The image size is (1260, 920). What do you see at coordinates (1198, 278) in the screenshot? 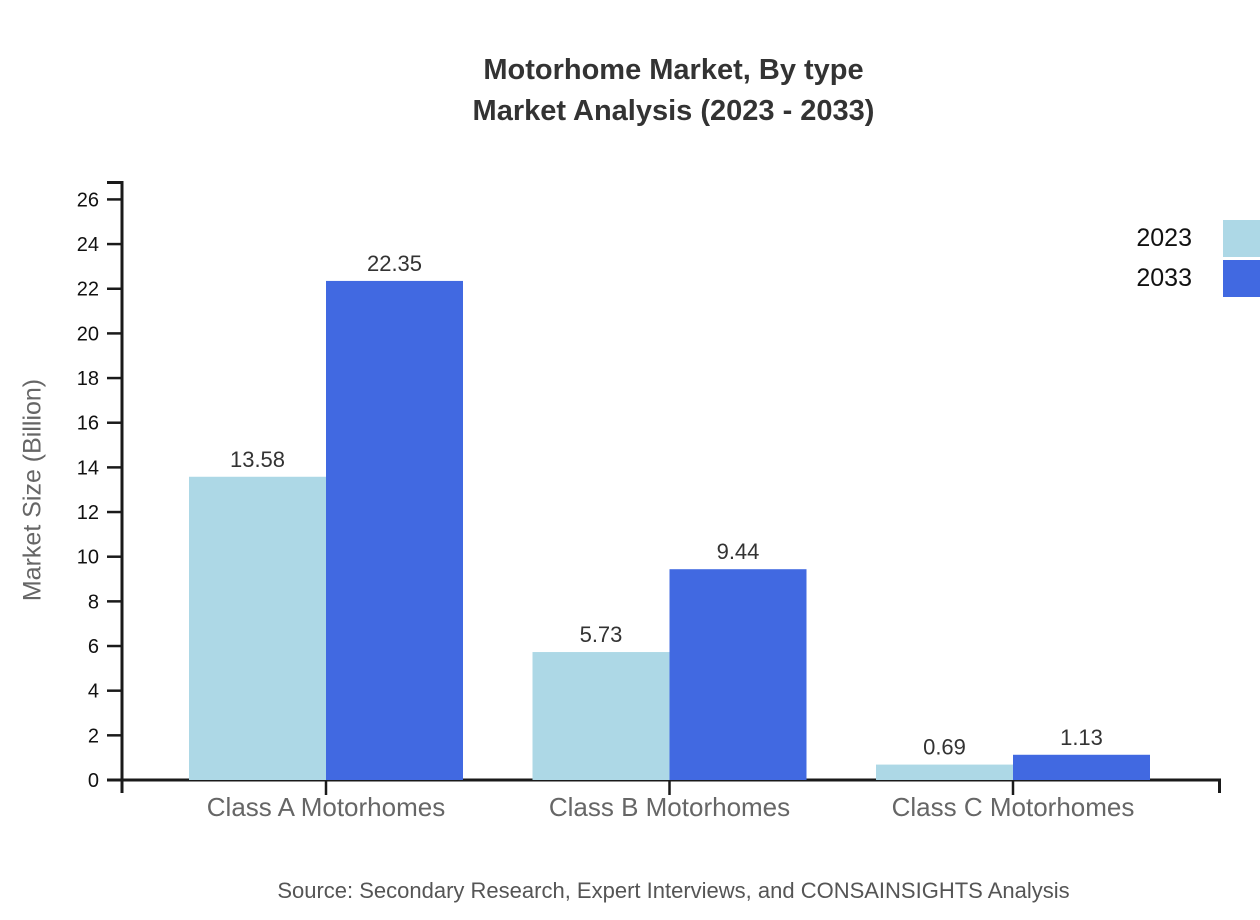
I see `legend-item-2033: 2033` at bounding box center [1198, 278].